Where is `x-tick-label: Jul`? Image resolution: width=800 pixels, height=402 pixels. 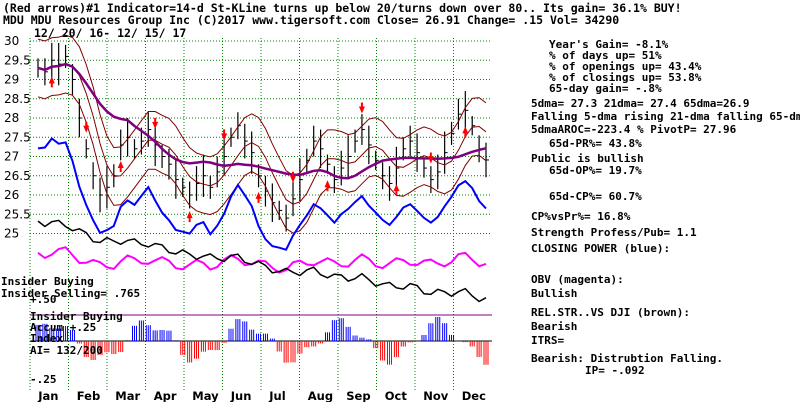 x-tick-label: Jul is located at coordinates (276, 395).